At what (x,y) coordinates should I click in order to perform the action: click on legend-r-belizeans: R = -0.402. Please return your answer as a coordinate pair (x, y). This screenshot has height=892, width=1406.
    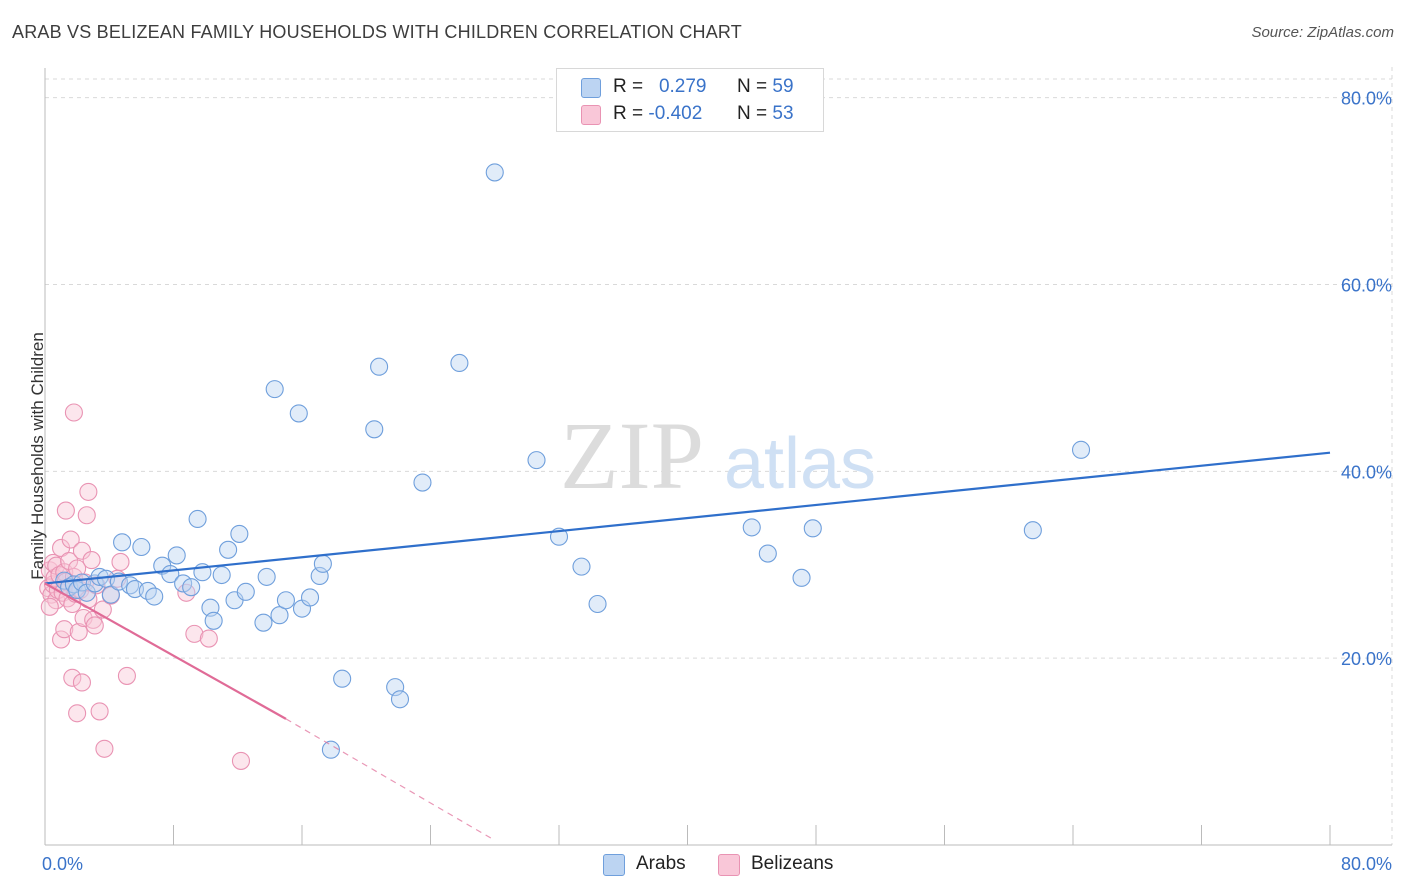
    Looking at the image, I should click on (658, 113).